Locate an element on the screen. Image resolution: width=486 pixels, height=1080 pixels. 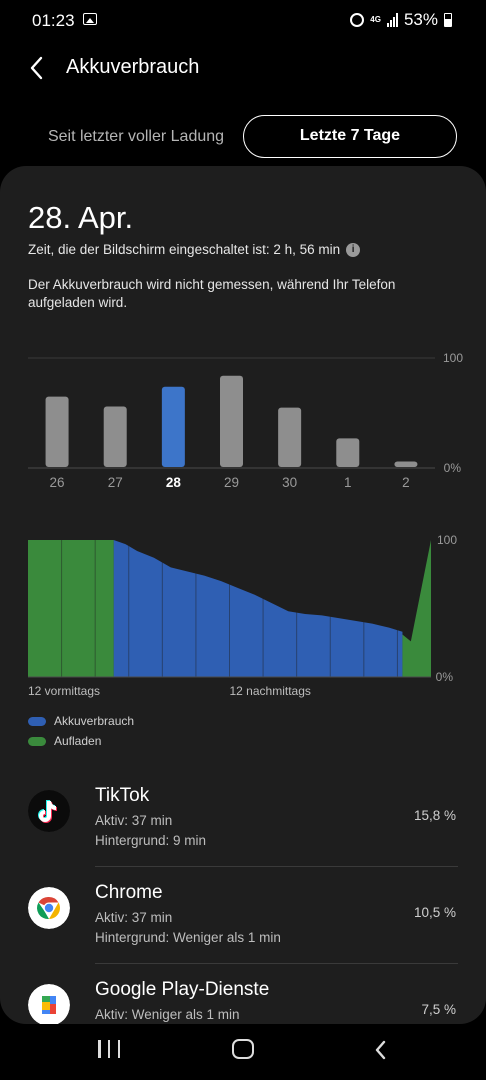
network-type: 4G is located at coordinates (375, 19).